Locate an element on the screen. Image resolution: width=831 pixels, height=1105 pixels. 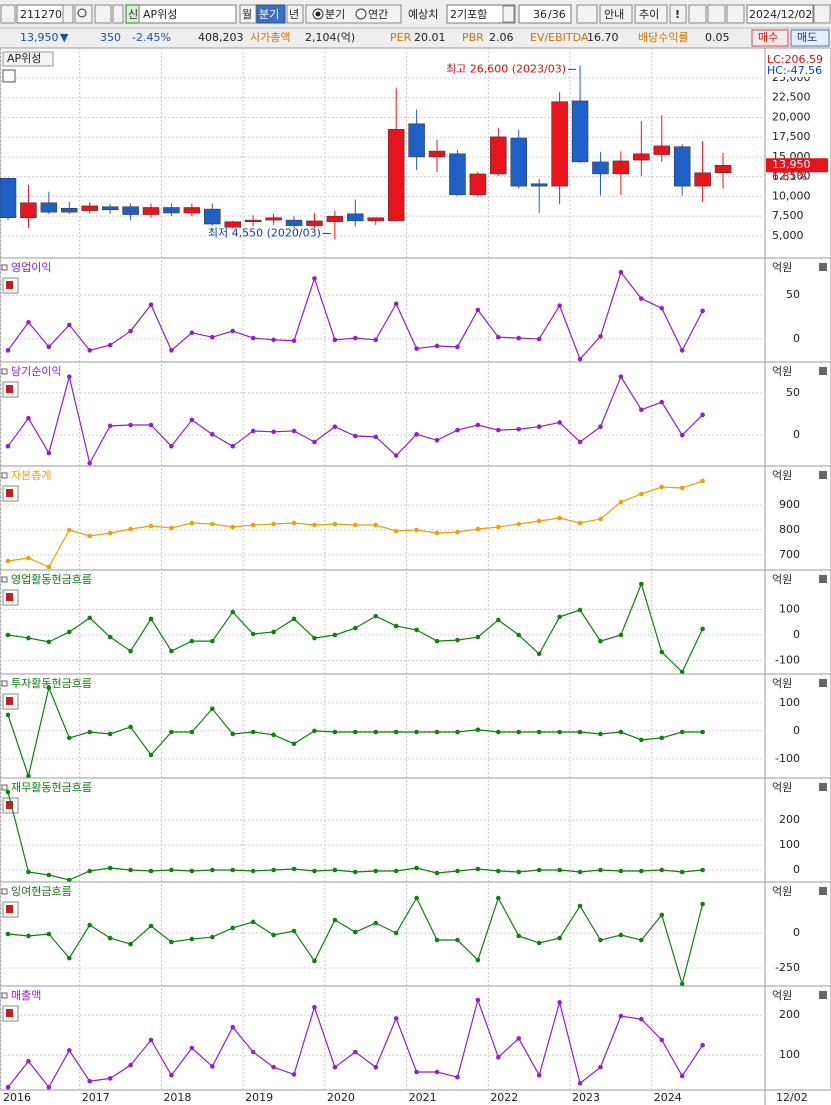
menu-icon is located at coordinates (8, 14).